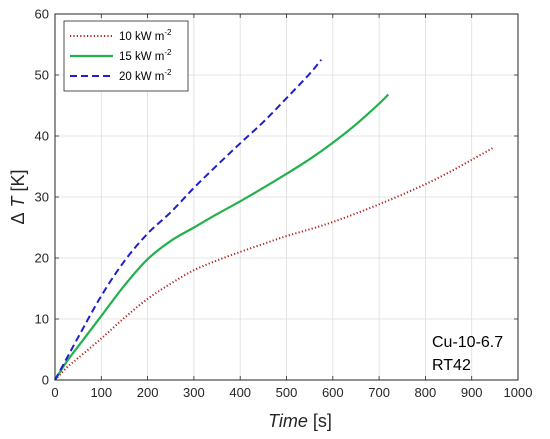  I want to click on y-axis-label-var: T, so click(18, 203).